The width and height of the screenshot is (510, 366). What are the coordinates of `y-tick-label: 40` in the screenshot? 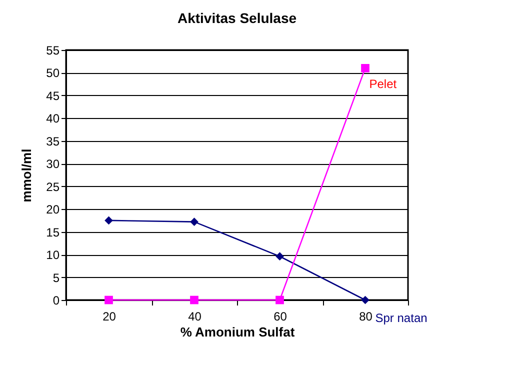 It's located at (53, 119).